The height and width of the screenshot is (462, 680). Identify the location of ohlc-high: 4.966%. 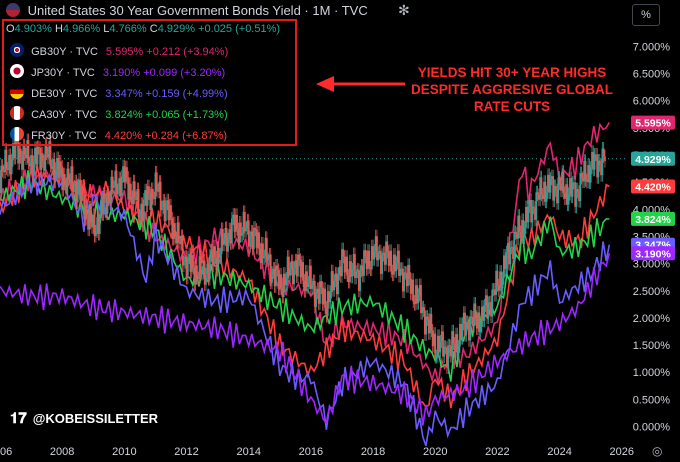
(81, 29).